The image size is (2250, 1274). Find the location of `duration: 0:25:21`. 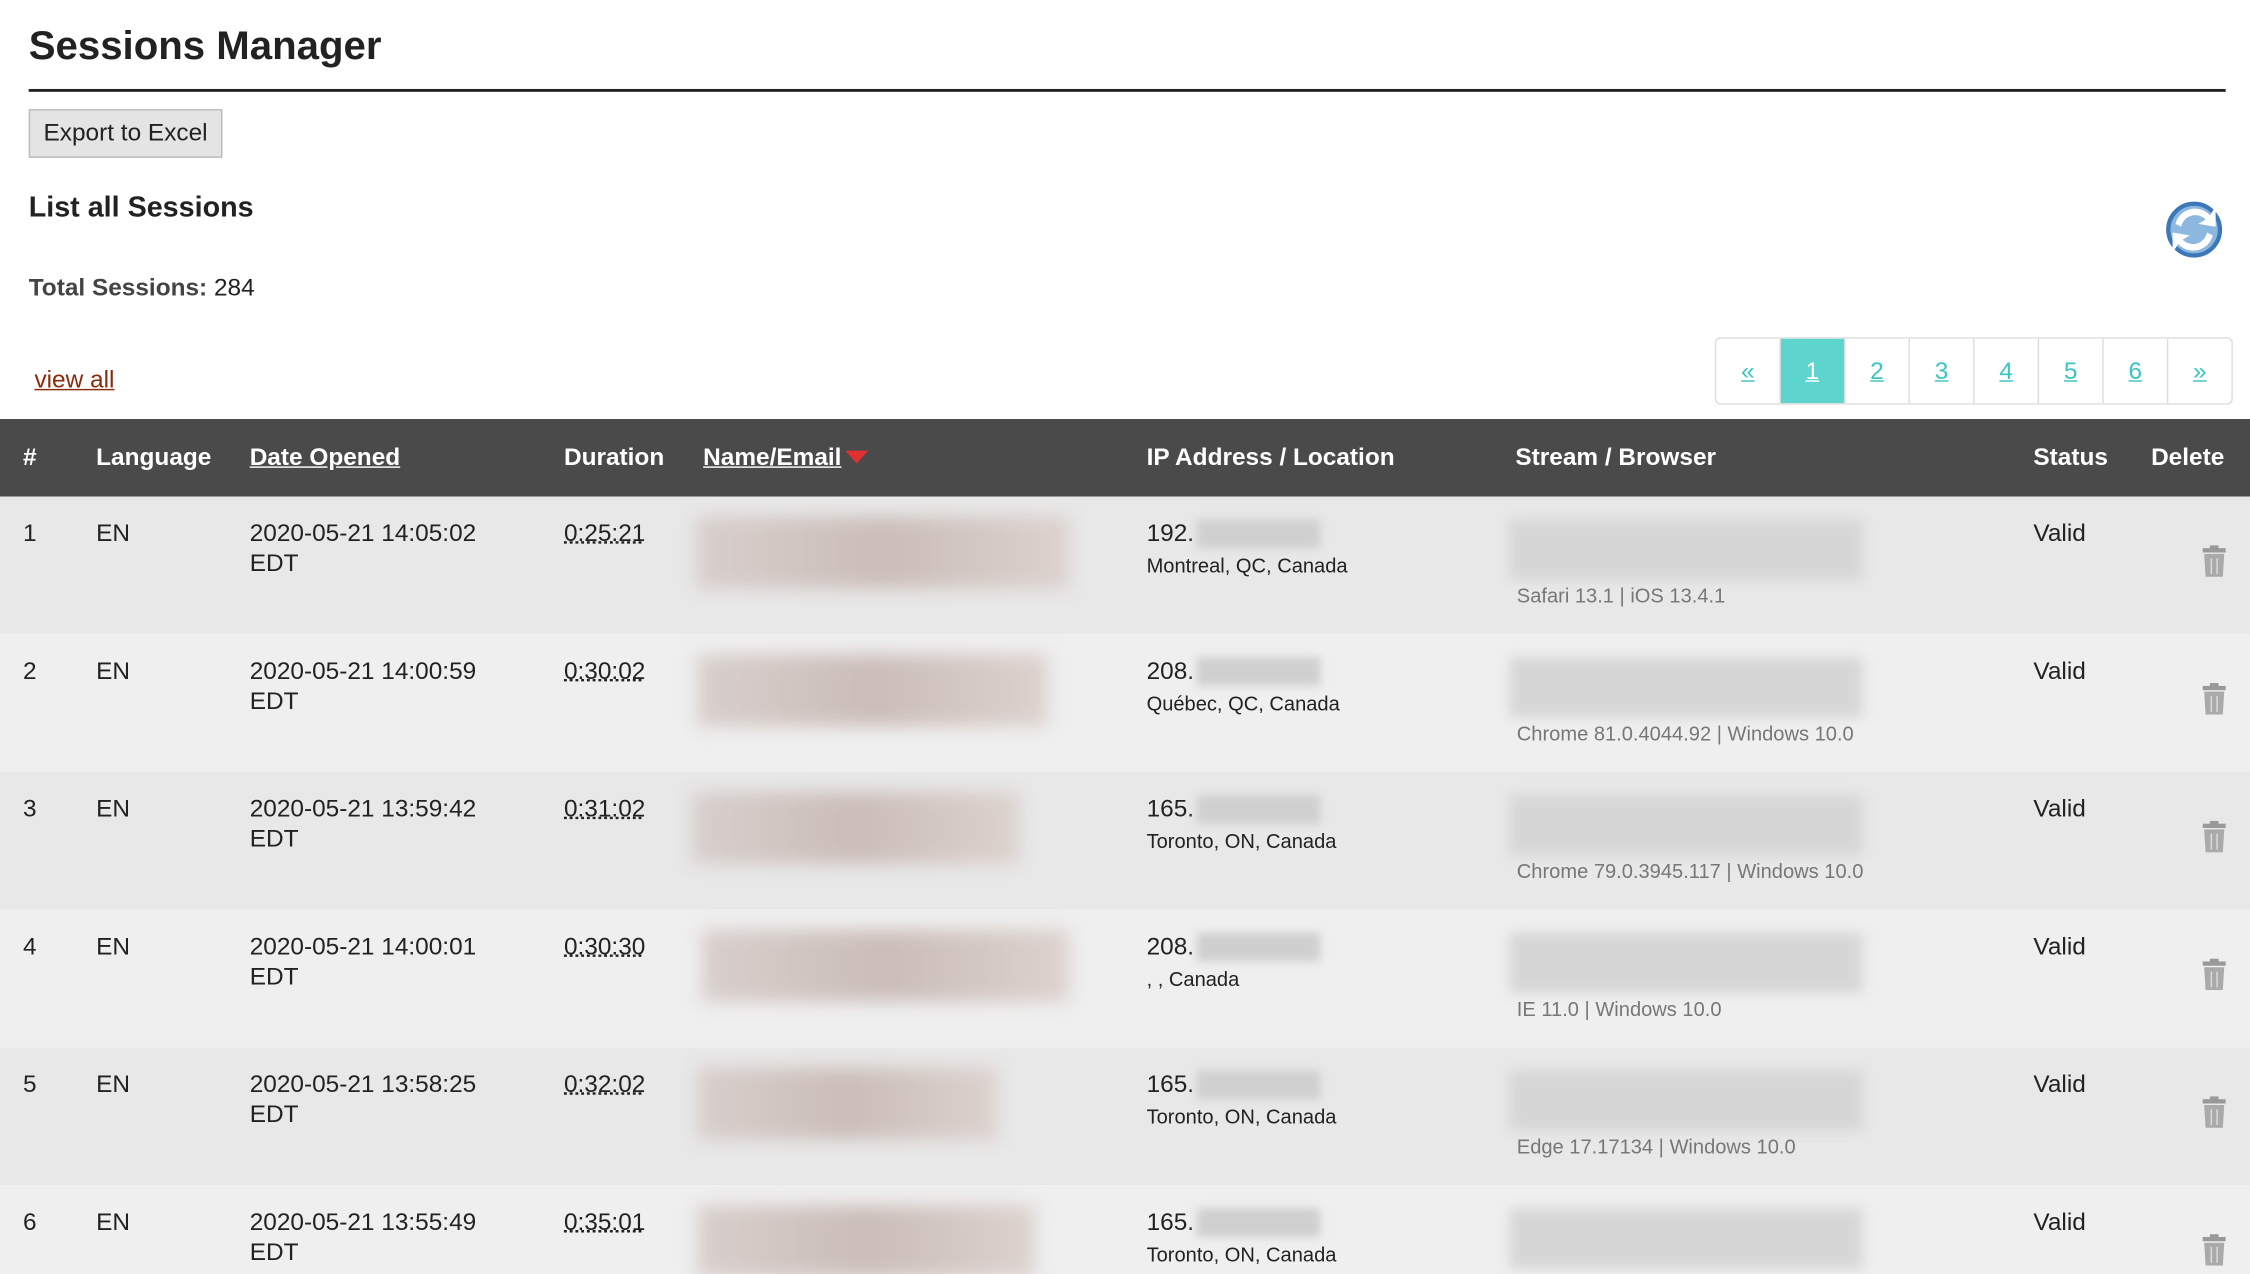

duration: 0:25:21 is located at coordinates (604, 533).